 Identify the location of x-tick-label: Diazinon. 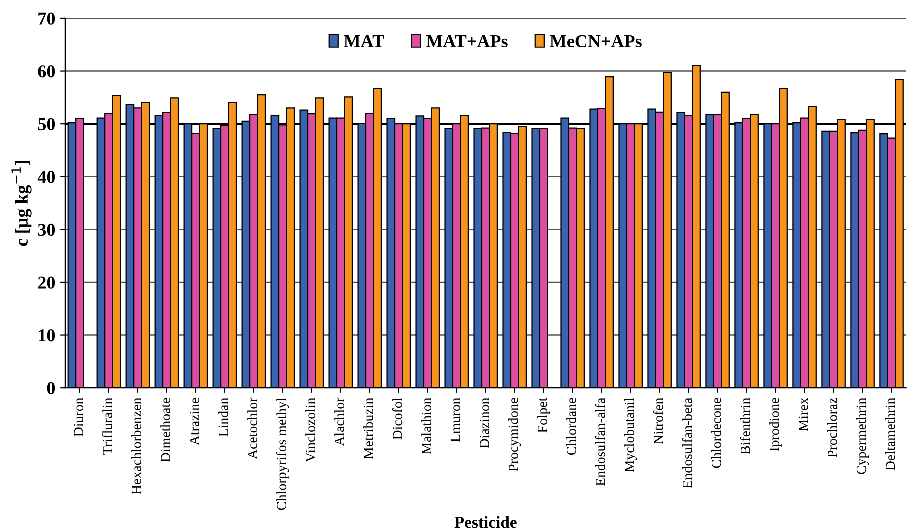
(485, 423).